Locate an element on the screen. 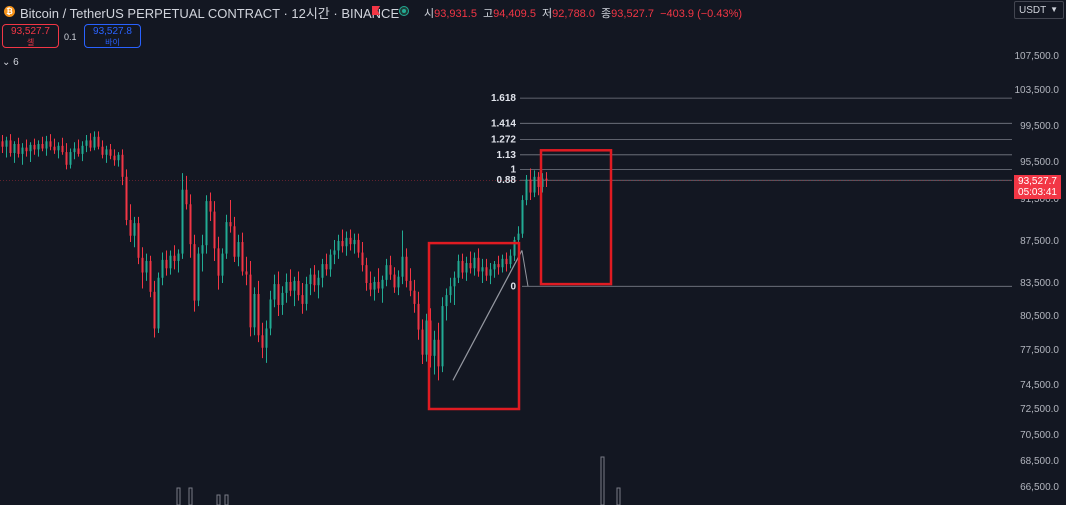  fib-level-label: 1.618 is located at coordinates (503, 98).